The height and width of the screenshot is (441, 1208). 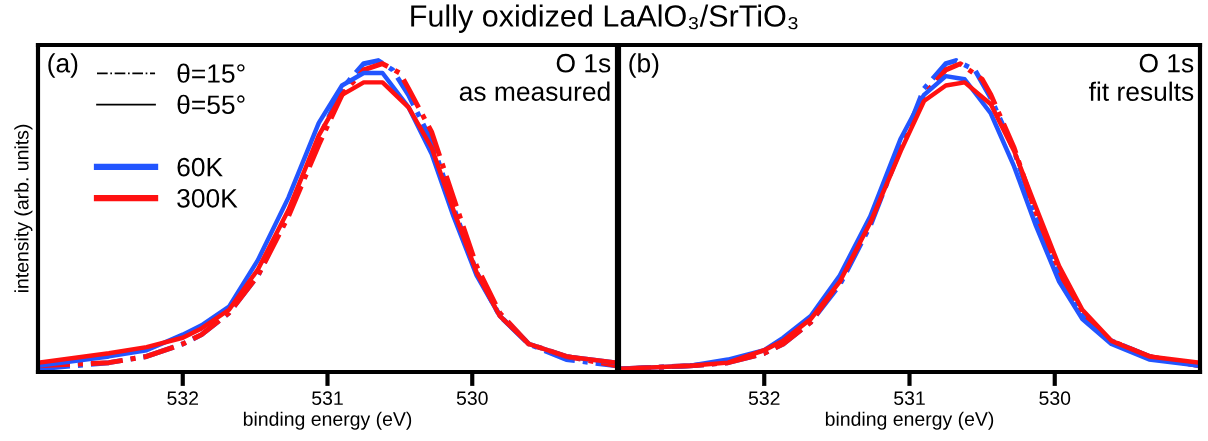 I want to click on annotation: (a), so click(x=63, y=65).